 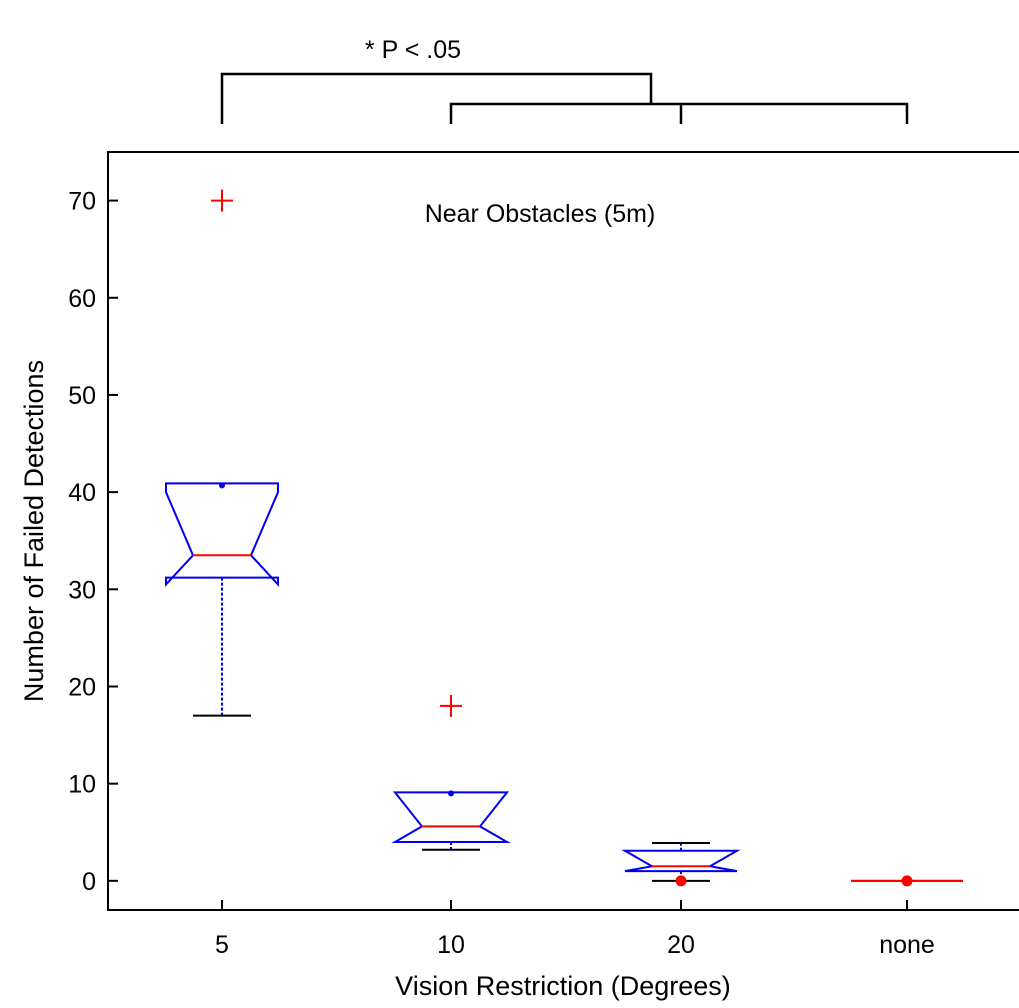 What do you see at coordinates (575, 929) in the screenshot?
I see `x-axis: 5 10 20 none` at bounding box center [575, 929].